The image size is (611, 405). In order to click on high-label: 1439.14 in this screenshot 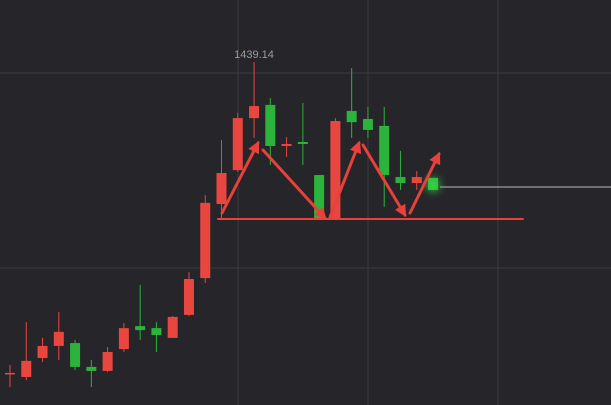, I will do `click(254, 55)`.